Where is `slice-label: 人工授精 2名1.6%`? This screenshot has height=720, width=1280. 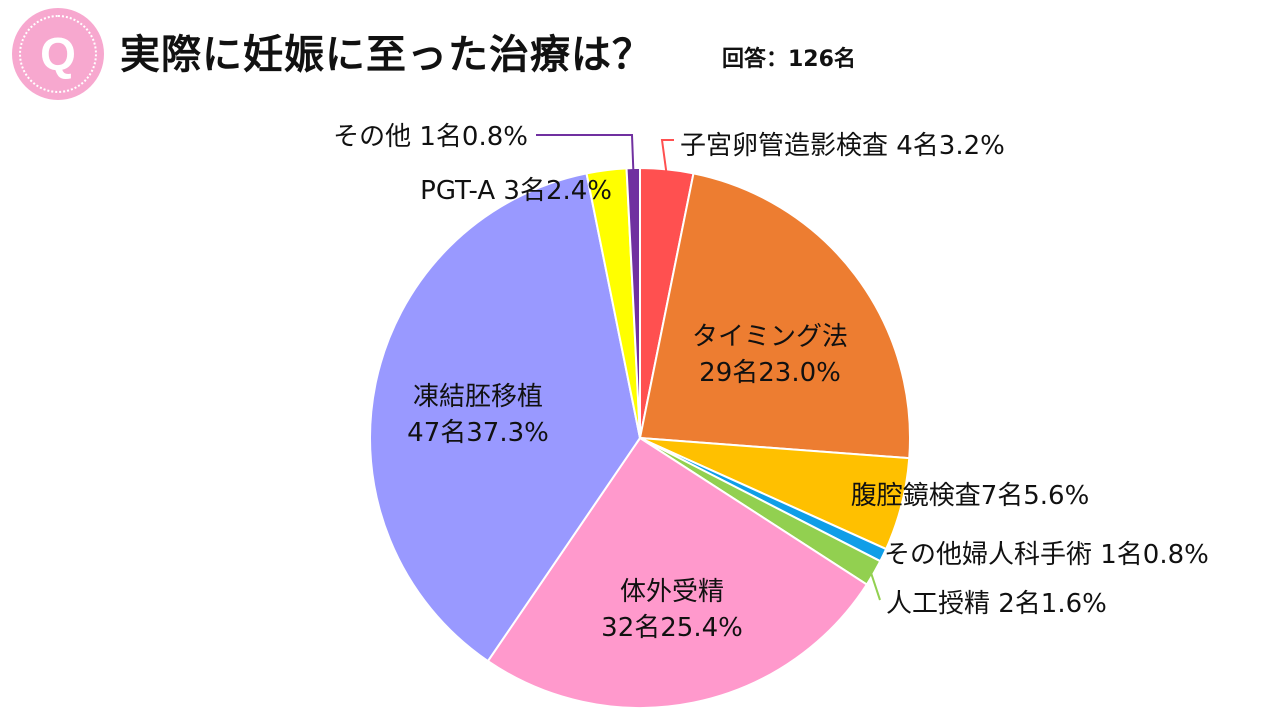 slice-label: 人工授精 2名1.6% is located at coordinates (996, 604).